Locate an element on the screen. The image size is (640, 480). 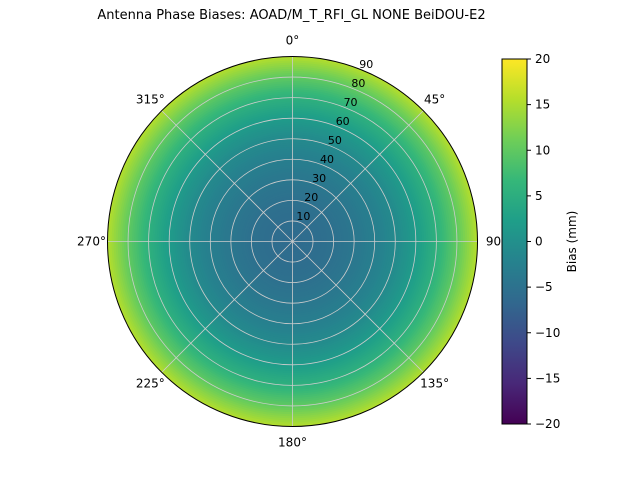
colorbar-tick-label: −20 is located at coordinates (547, 424).